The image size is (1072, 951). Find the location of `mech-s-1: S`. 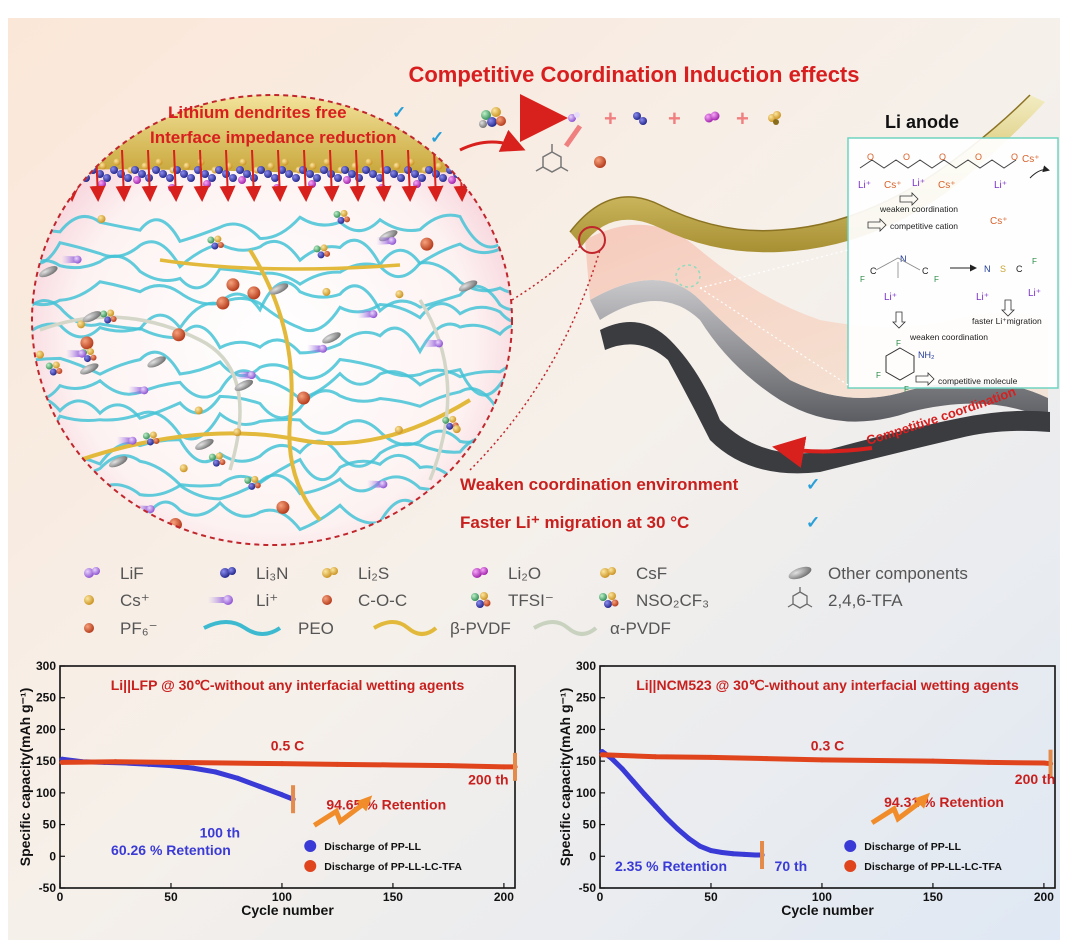

mech-s-1: S is located at coordinates (1003, 269).